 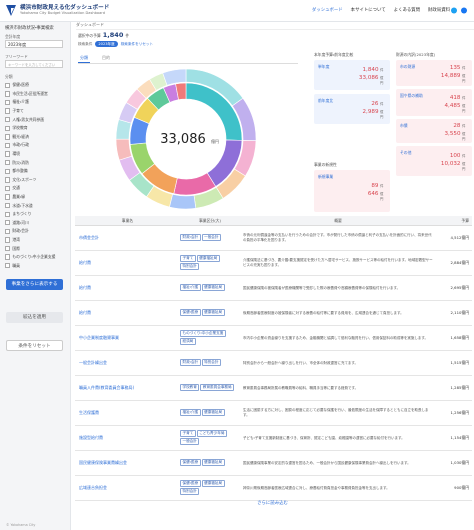 What do you see at coordinates (93, 362) in the screenshot?
I see `row-name: 一般会計繰出金` at bounding box center [93, 362].